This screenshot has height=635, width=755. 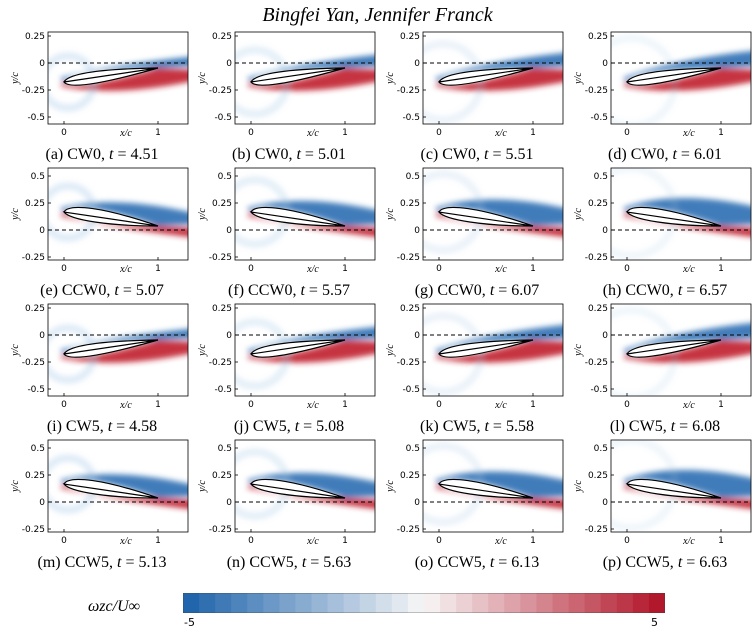 I want to click on panel-tag: (i) CW5,, so click(x=77, y=426).